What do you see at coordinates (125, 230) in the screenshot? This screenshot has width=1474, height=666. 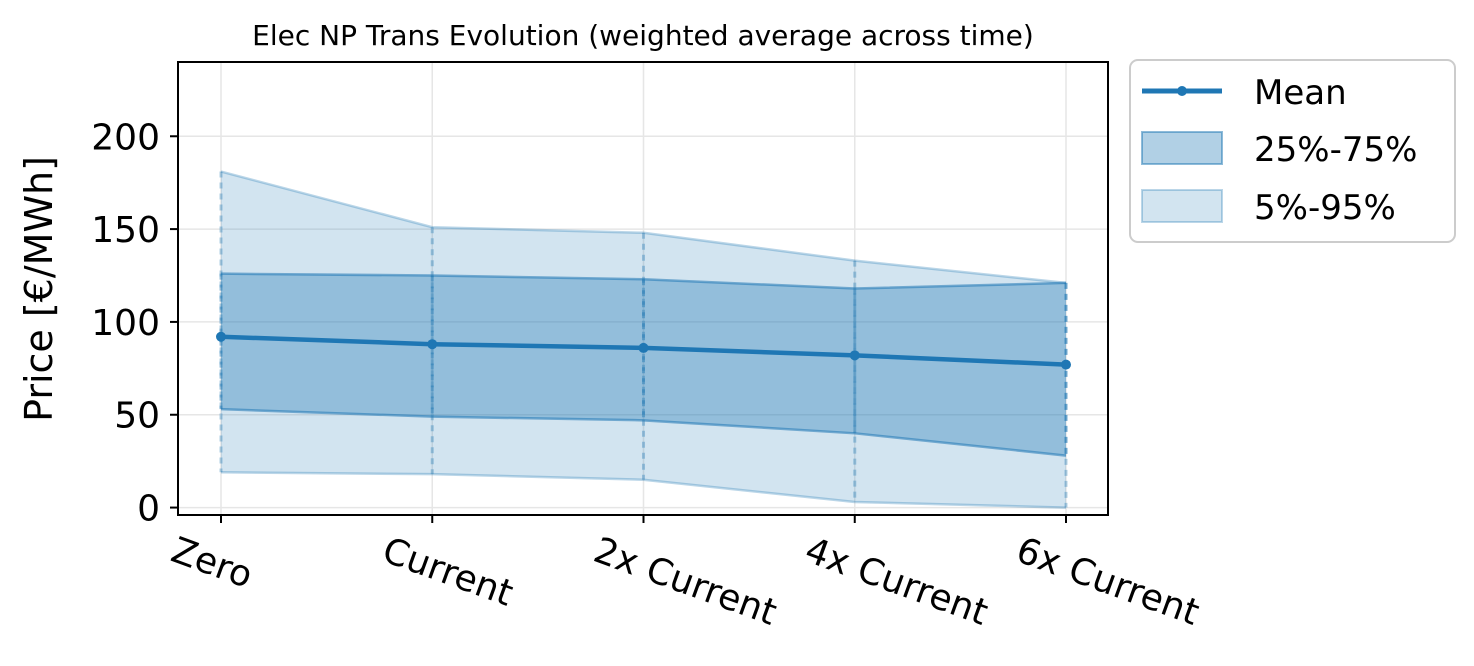 I see `y-tick-label: 150` at bounding box center [125, 230].